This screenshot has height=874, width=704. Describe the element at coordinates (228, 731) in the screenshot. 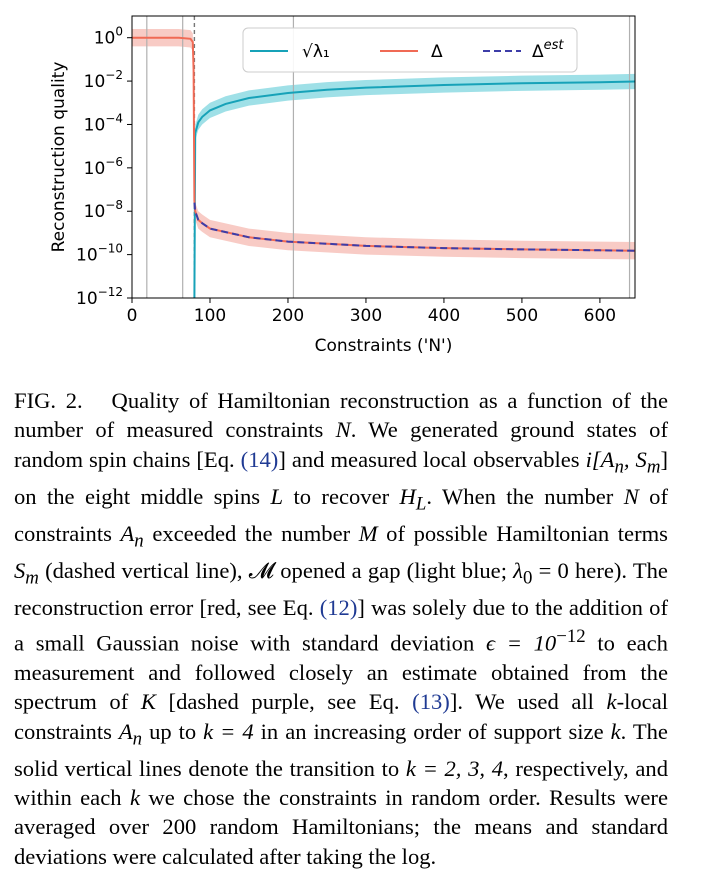

I see `caption-math: k = 4` at that location.